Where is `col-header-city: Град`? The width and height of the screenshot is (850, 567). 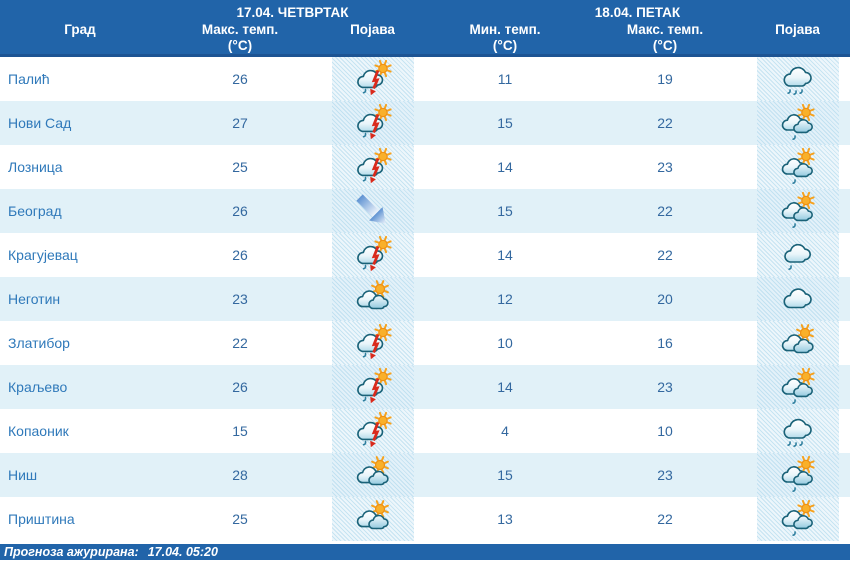 col-header-city: Град is located at coordinates (80, 29).